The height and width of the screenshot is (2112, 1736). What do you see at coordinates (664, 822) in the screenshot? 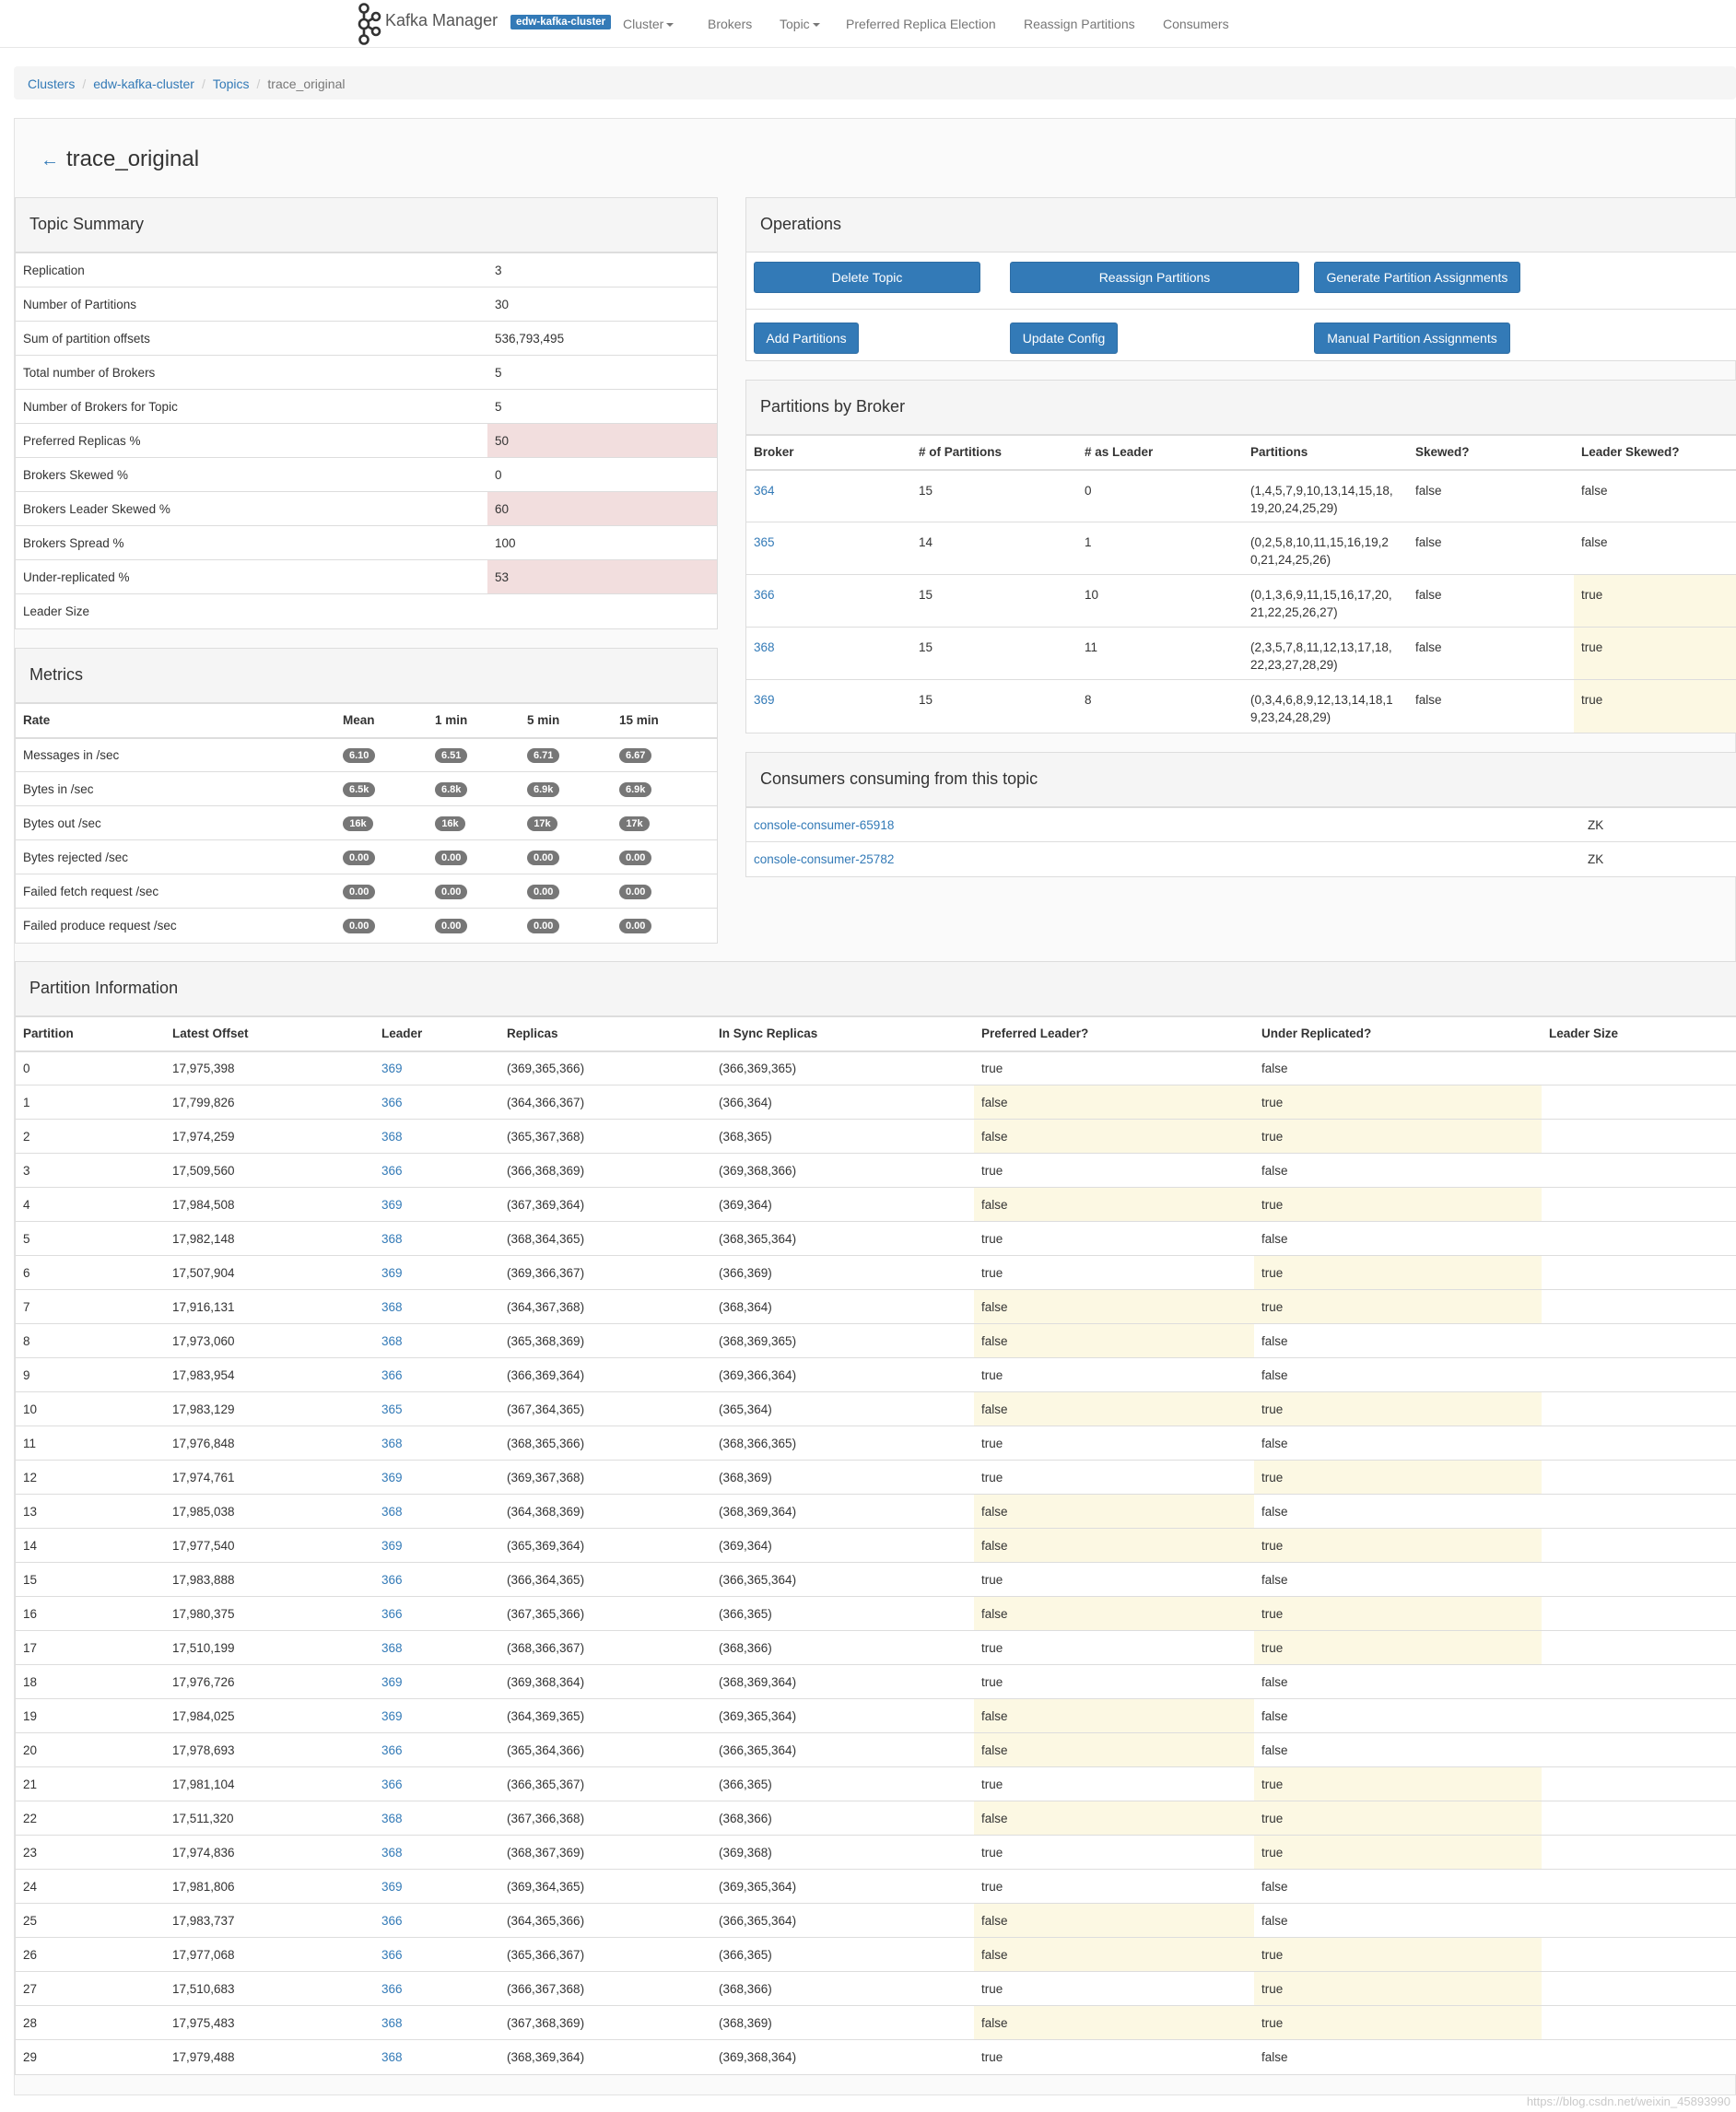
I see `metric-cell: 17k` at bounding box center [664, 822].